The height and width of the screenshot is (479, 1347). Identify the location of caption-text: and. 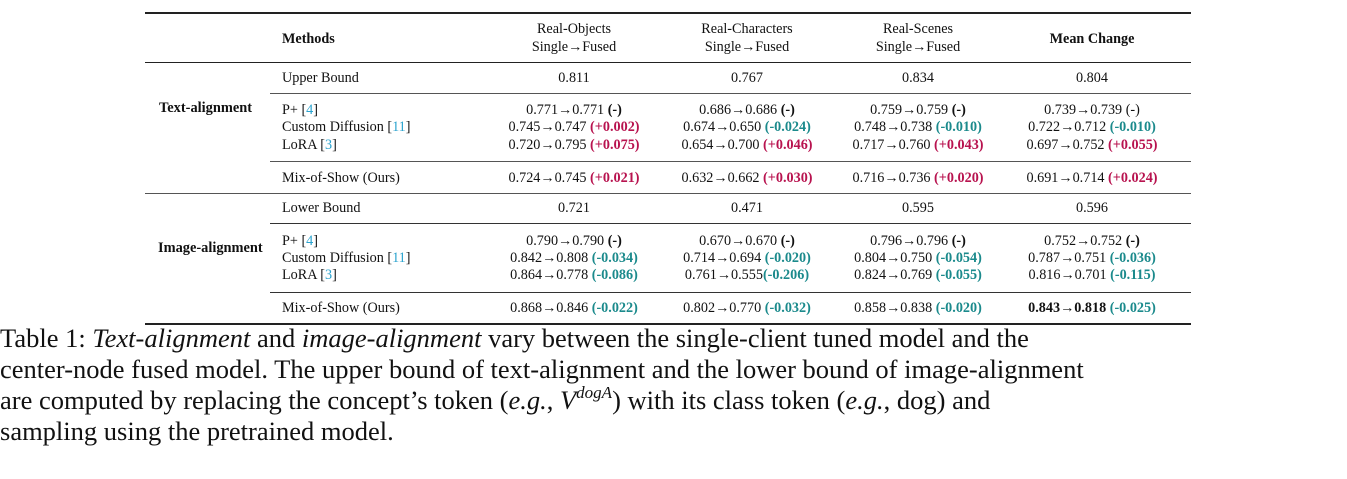
(276, 338).